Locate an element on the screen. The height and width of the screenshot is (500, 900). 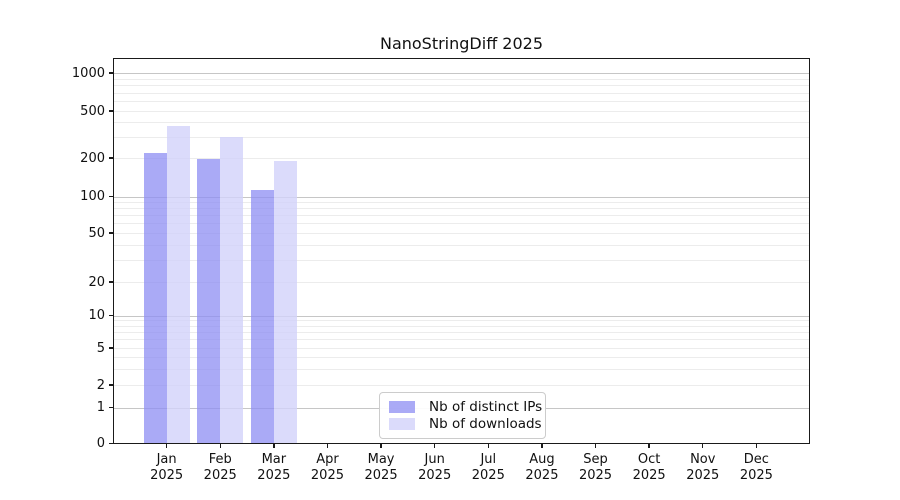
x-tick-label: Mar 2025 is located at coordinates (274, 467).